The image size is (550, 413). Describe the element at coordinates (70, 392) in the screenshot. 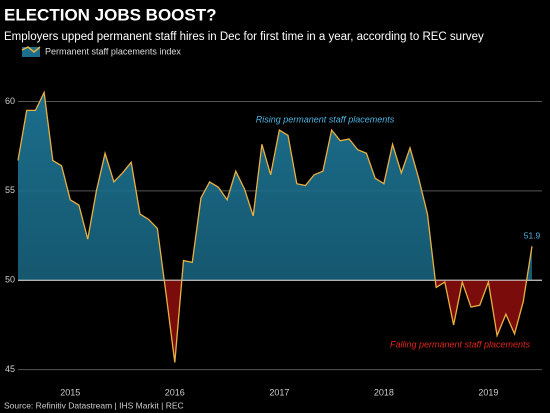

I see `x-tick-label: 2015` at that location.